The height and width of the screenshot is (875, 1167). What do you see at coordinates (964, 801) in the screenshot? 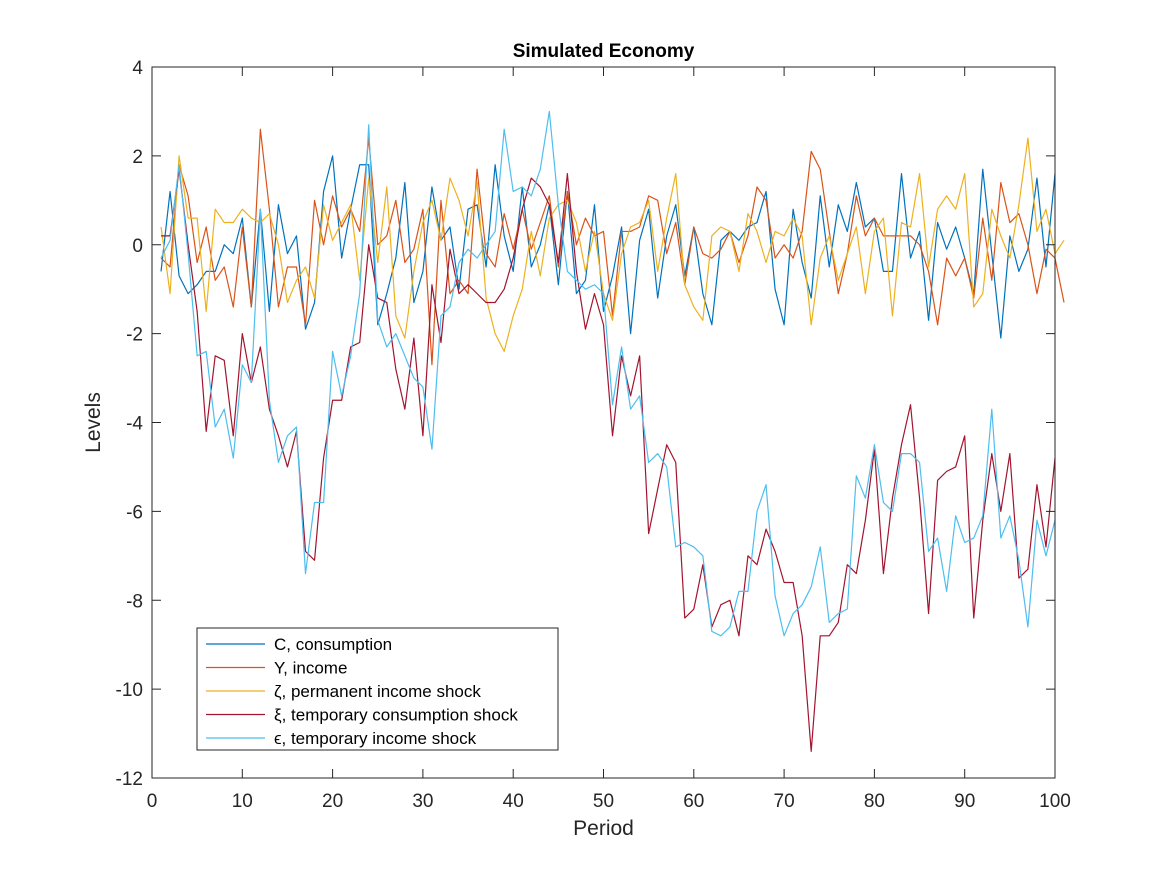
I see `x-tick-label: 90` at bounding box center [964, 801].